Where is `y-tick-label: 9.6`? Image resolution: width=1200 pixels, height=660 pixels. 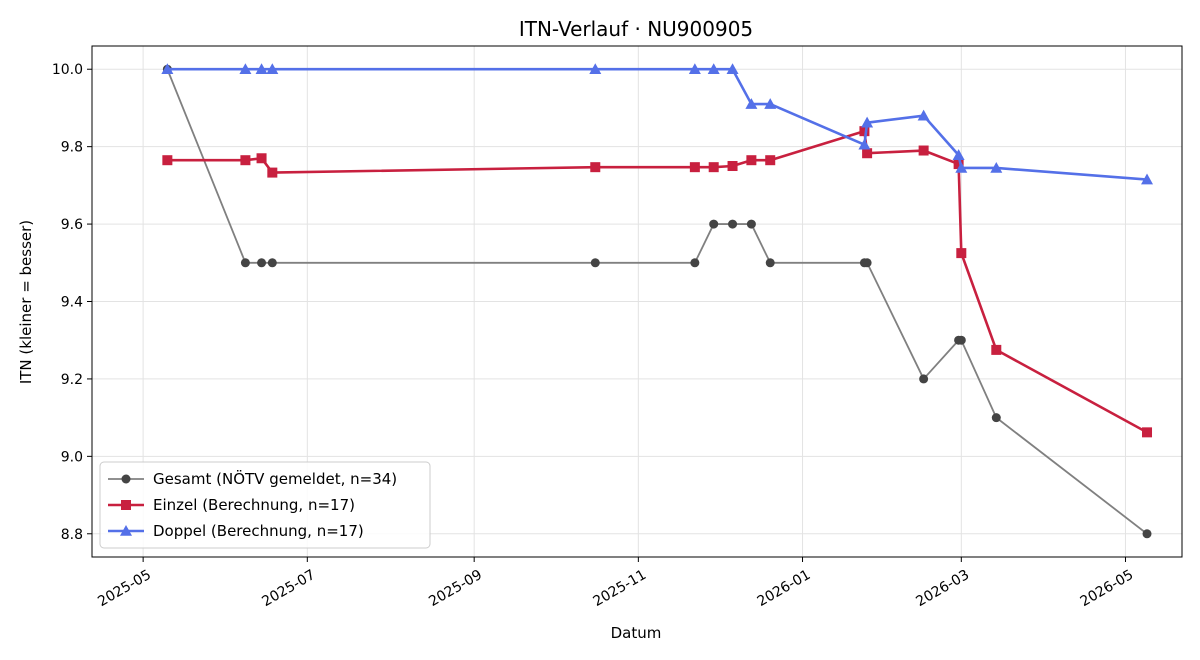
y-tick-label: 9.6 is located at coordinates (72, 225).